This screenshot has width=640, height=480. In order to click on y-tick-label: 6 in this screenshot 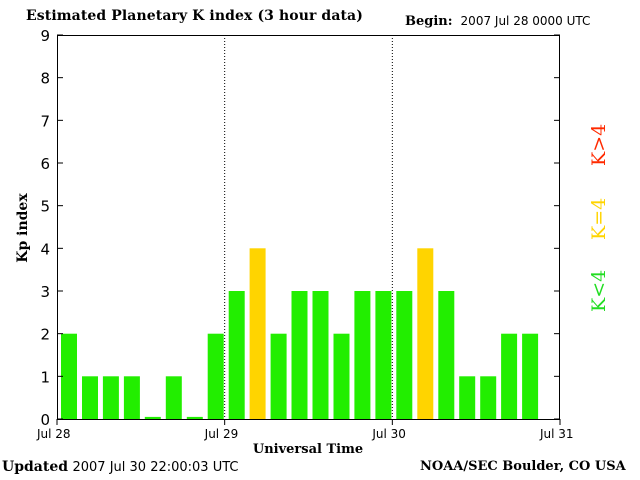, I will do `click(45, 164)`.